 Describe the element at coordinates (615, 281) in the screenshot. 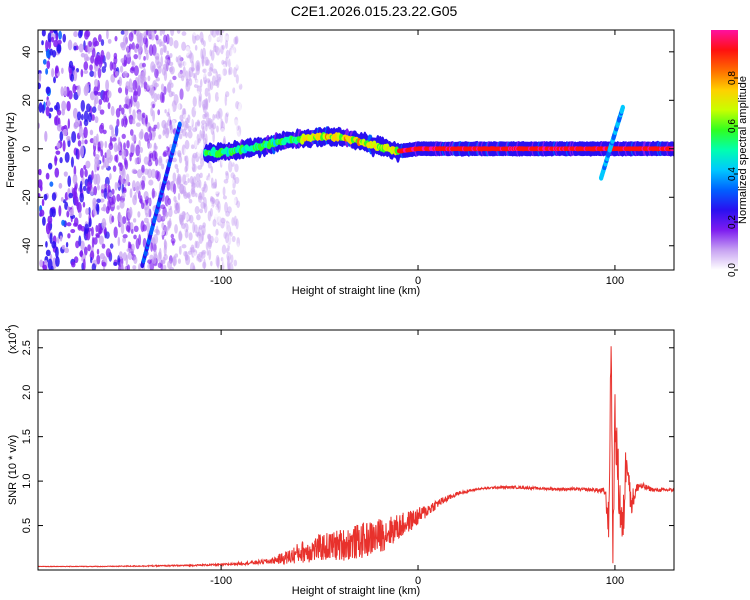

I see `x-tick-label: 100` at that location.